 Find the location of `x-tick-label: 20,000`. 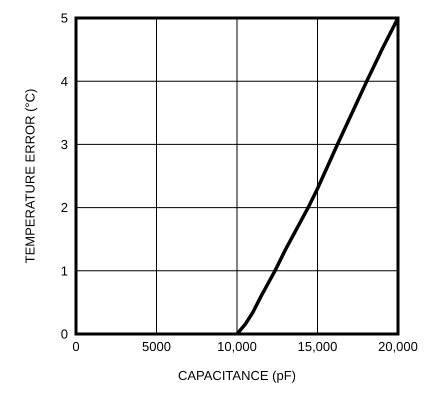

x-tick-label: 20,000 is located at coordinates (398, 346).